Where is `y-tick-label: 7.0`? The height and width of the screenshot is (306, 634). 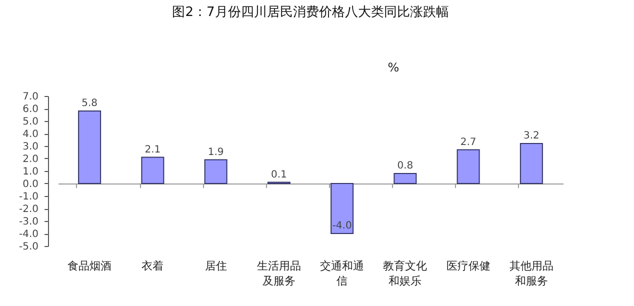
y-tick-label: 7.0 is located at coordinates (30, 97).